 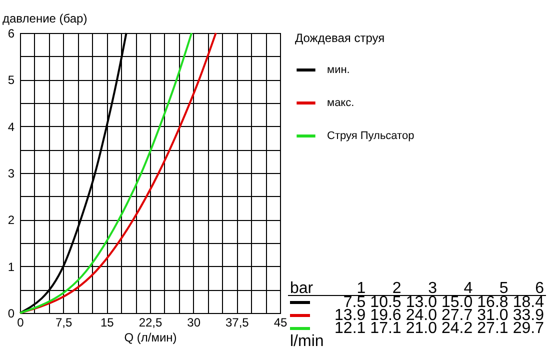 I want to click on legend-label: макс., so click(x=340, y=103).